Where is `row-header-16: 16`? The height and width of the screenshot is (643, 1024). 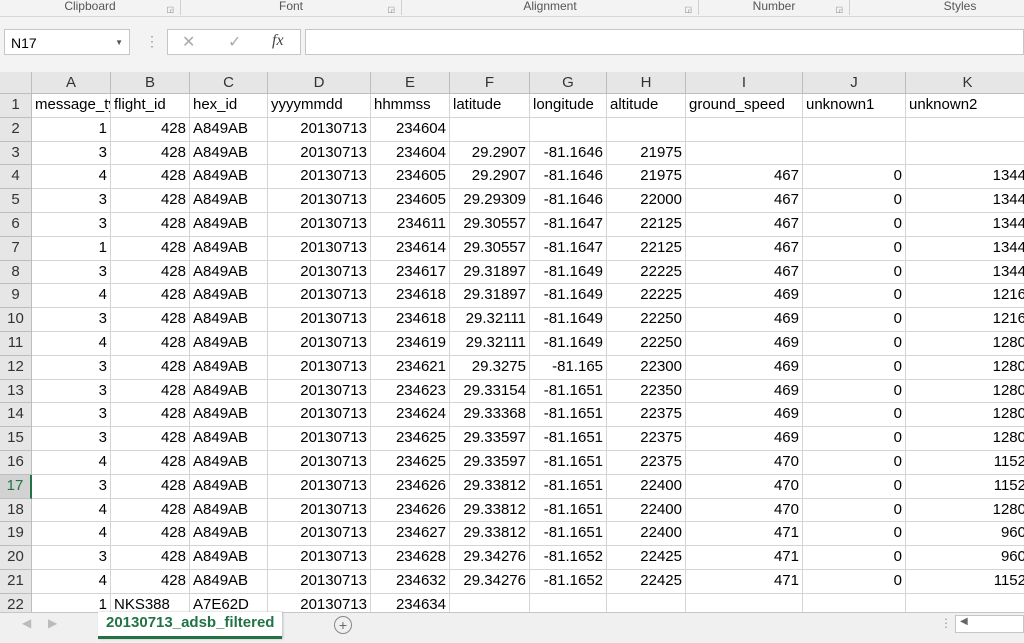 row-header-16: 16 is located at coordinates (16, 463).